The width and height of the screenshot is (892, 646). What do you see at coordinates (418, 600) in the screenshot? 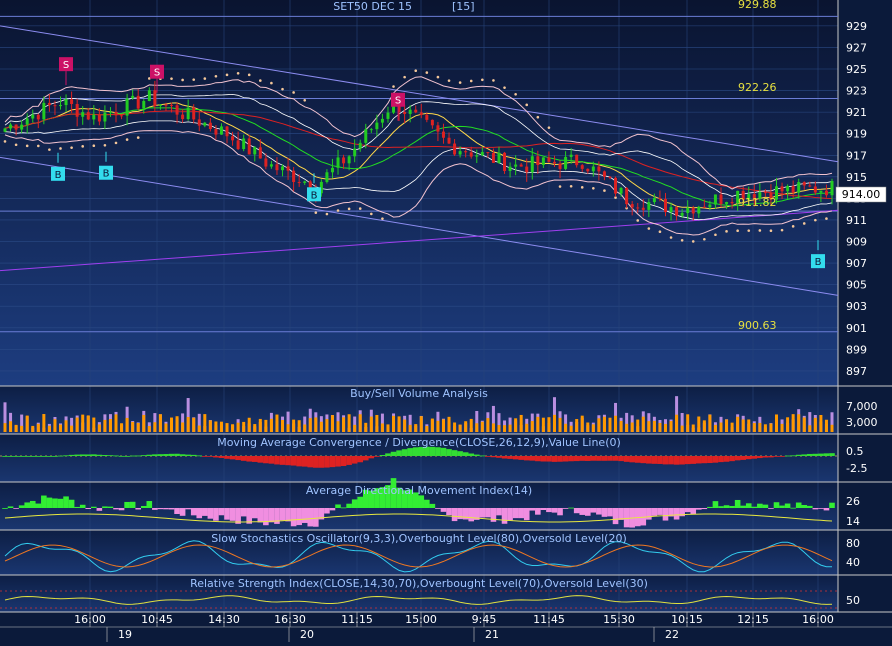
I see `rsi-line` at bounding box center [418, 600].